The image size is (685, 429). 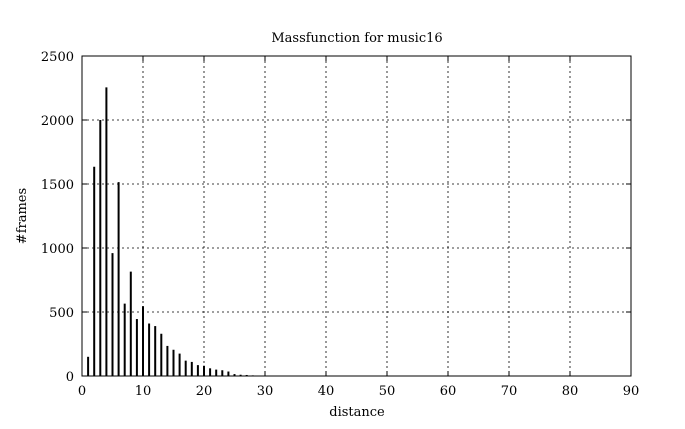 I want to click on x-tick-label: 40, so click(x=326, y=391).